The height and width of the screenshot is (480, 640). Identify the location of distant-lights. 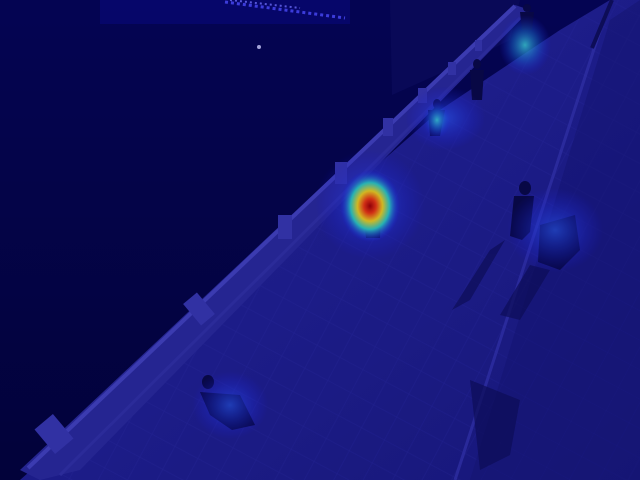
(225, 24).